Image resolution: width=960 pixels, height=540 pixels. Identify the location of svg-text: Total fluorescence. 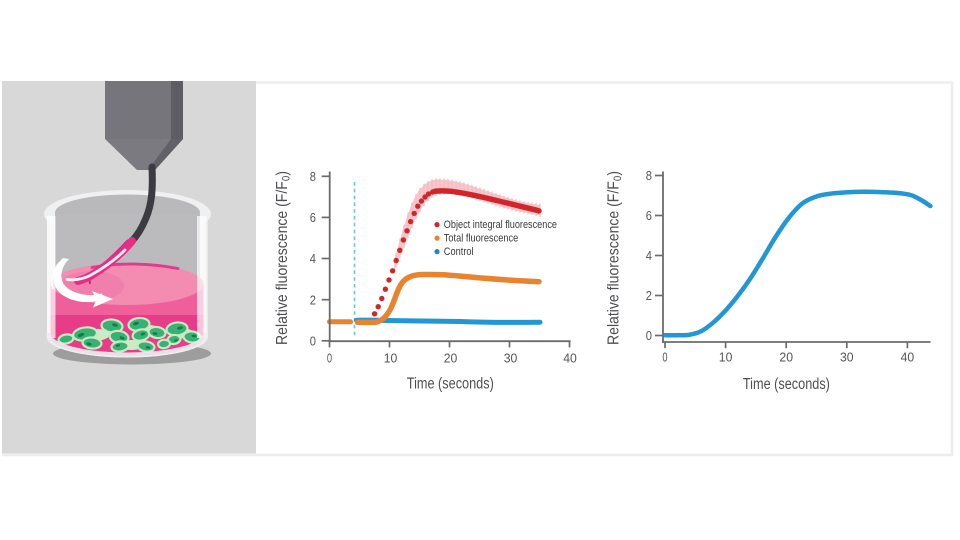
(481, 239).